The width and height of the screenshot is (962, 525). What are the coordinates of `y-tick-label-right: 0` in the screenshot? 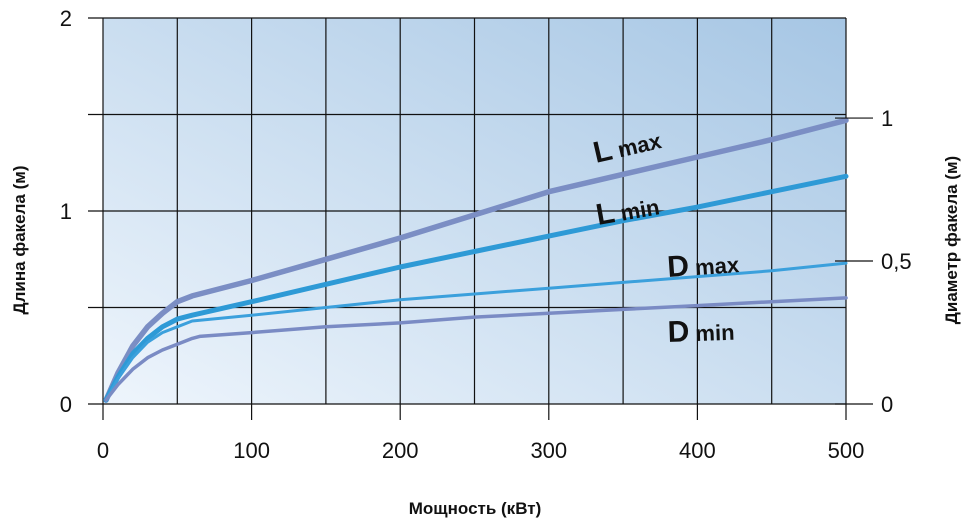 It's located at (887, 404).